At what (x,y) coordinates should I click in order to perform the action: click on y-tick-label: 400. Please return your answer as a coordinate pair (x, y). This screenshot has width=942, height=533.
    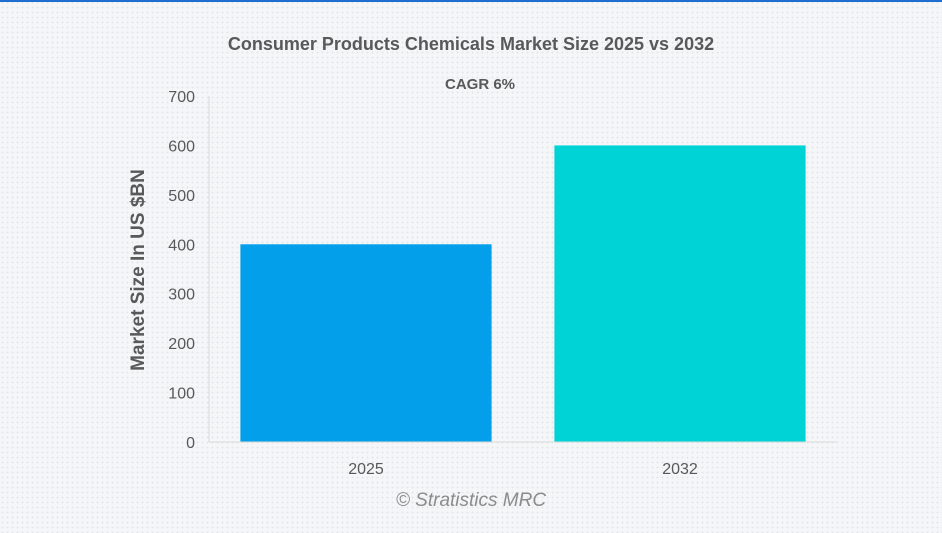
    Looking at the image, I should click on (181, 245).